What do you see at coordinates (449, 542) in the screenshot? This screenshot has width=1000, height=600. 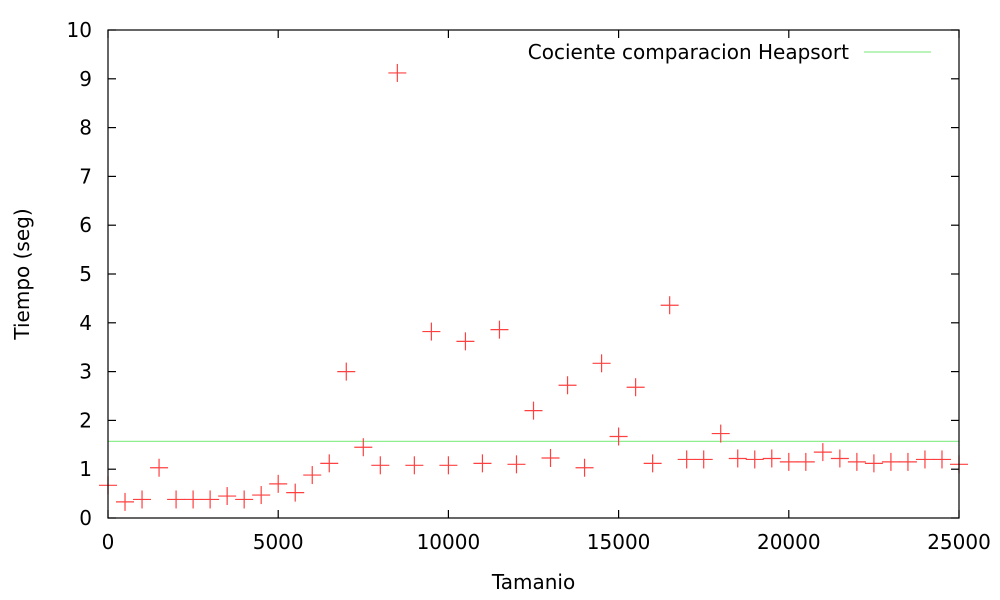 I see `x-tick-label: 10000` at bounding box center [449, 542].